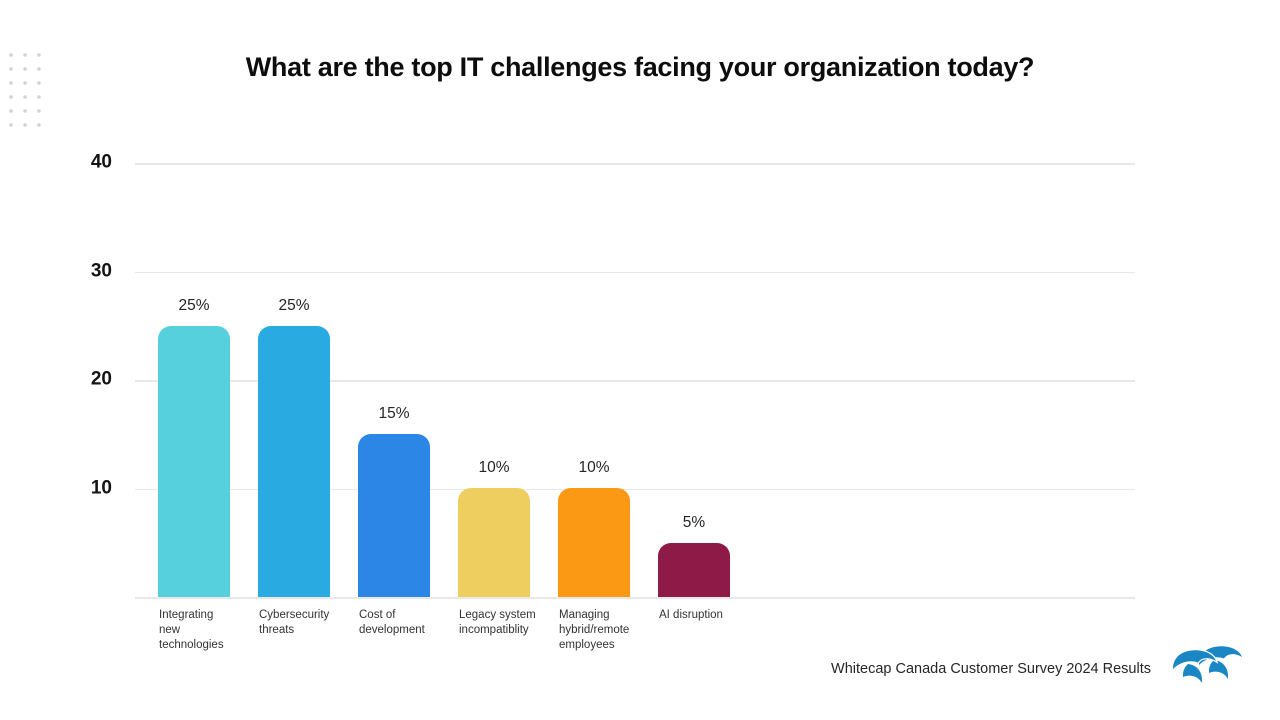 This screenshot has height=720, width=1280. I want to click on y-axis-tick-label: 10, so click(101, 488).